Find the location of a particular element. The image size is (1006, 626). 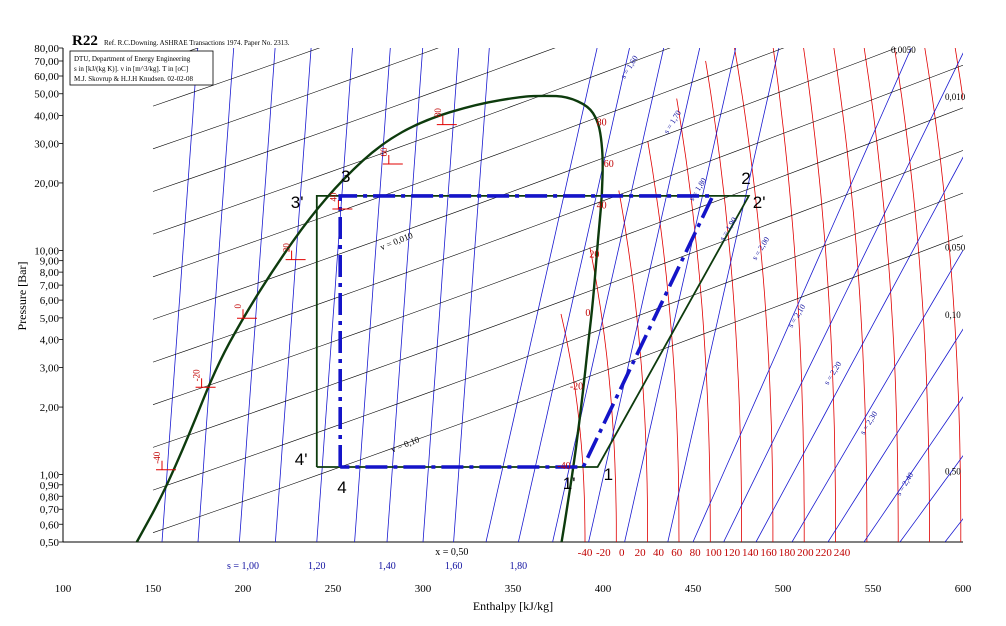

x-tick-label: 600 is located at coordinates (963, 589).